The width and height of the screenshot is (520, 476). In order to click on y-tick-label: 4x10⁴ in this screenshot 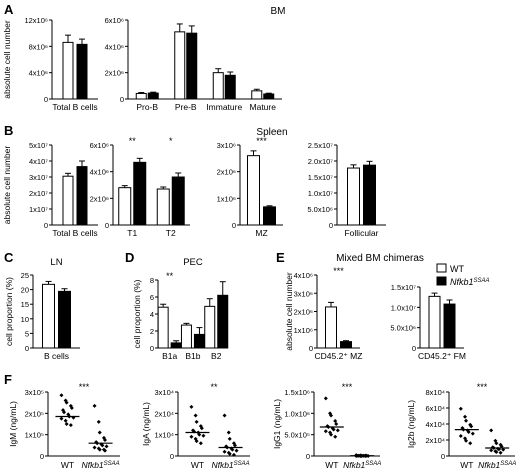, I will do `click(436, 424)`.